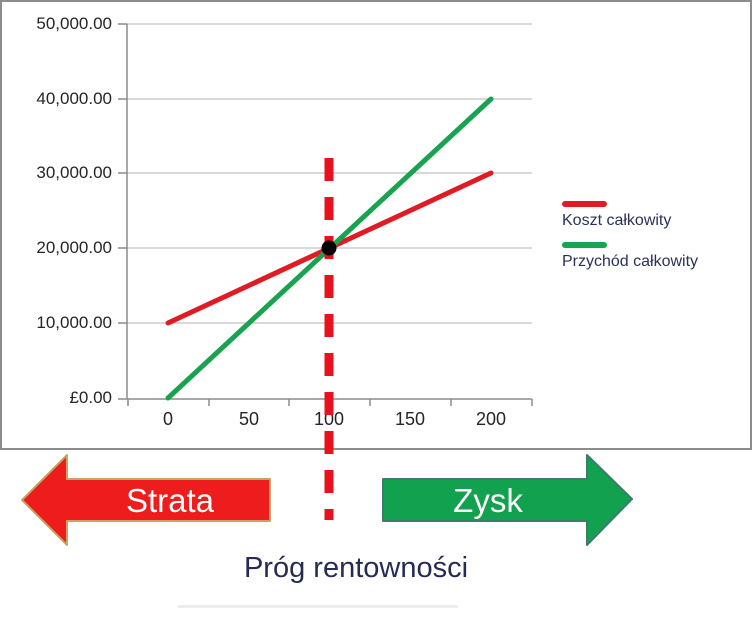 The height and width of the screenshot is (619, 752). I want to click on x-tick-50: 50, so click(249, 419).